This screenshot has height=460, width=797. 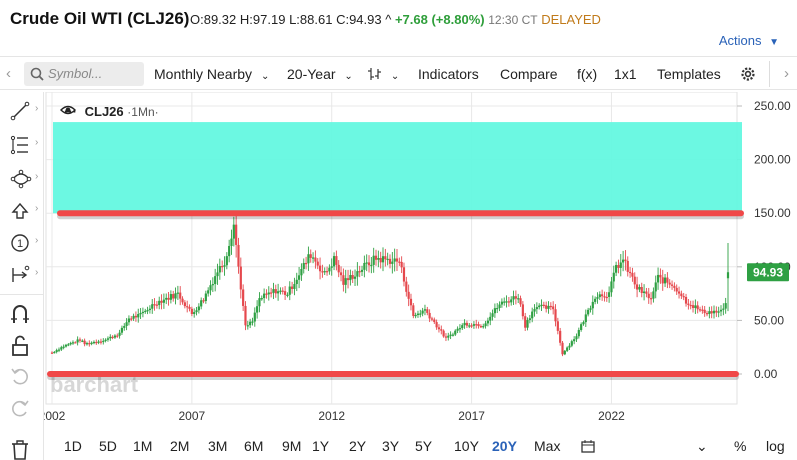 What do you see at coordinates (22, 345) in the screenshot?
I see `lock-tool` at bounding box center [22, 345].